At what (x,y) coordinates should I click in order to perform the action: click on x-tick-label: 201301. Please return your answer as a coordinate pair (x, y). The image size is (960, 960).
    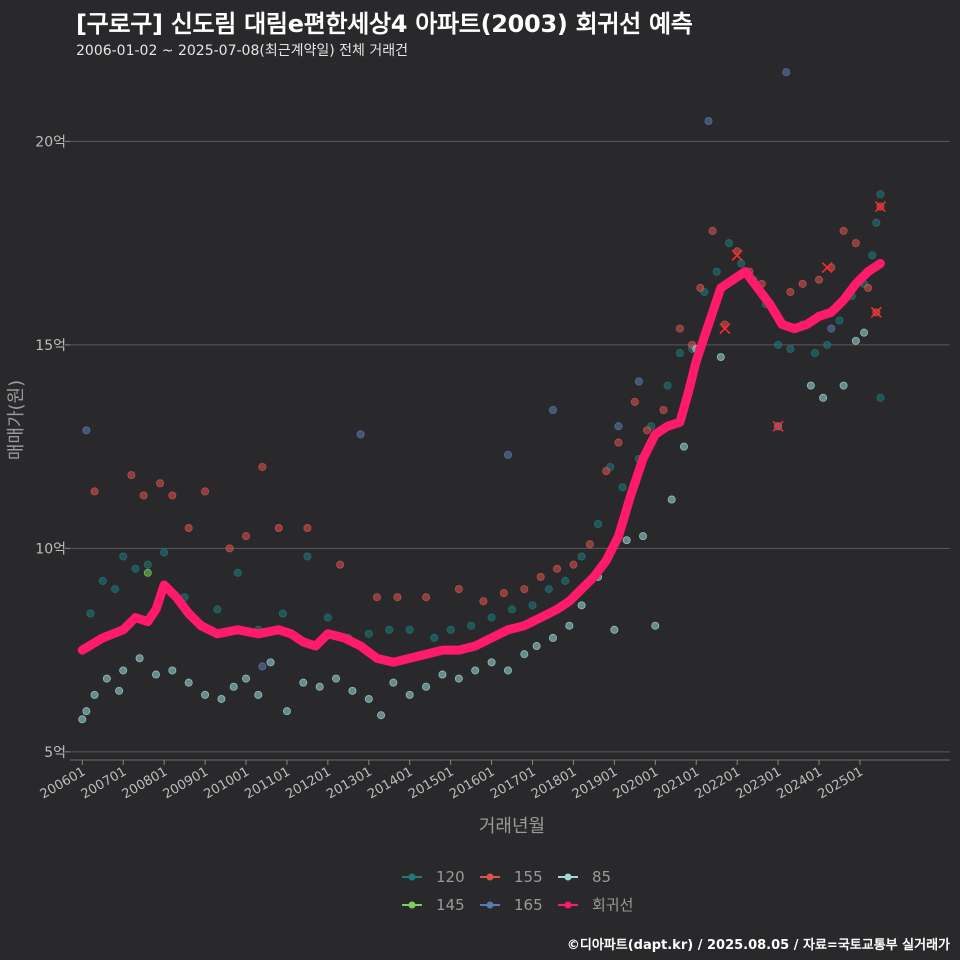
    Looking at the image, I should click on (349, 783).